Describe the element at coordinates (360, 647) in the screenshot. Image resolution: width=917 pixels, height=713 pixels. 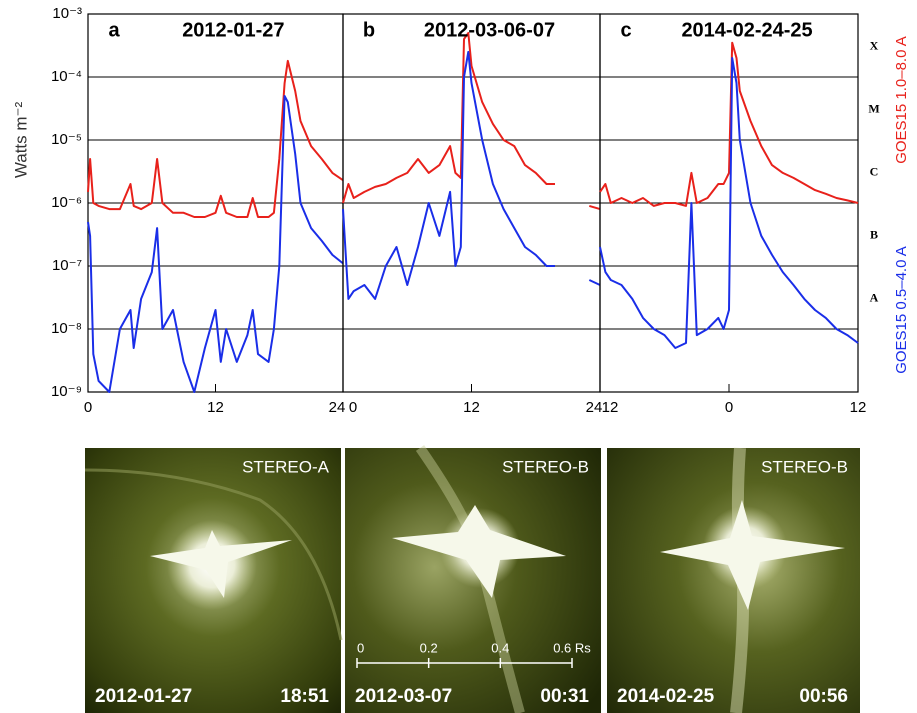
I see `scale-bar-label: 0` at that location.